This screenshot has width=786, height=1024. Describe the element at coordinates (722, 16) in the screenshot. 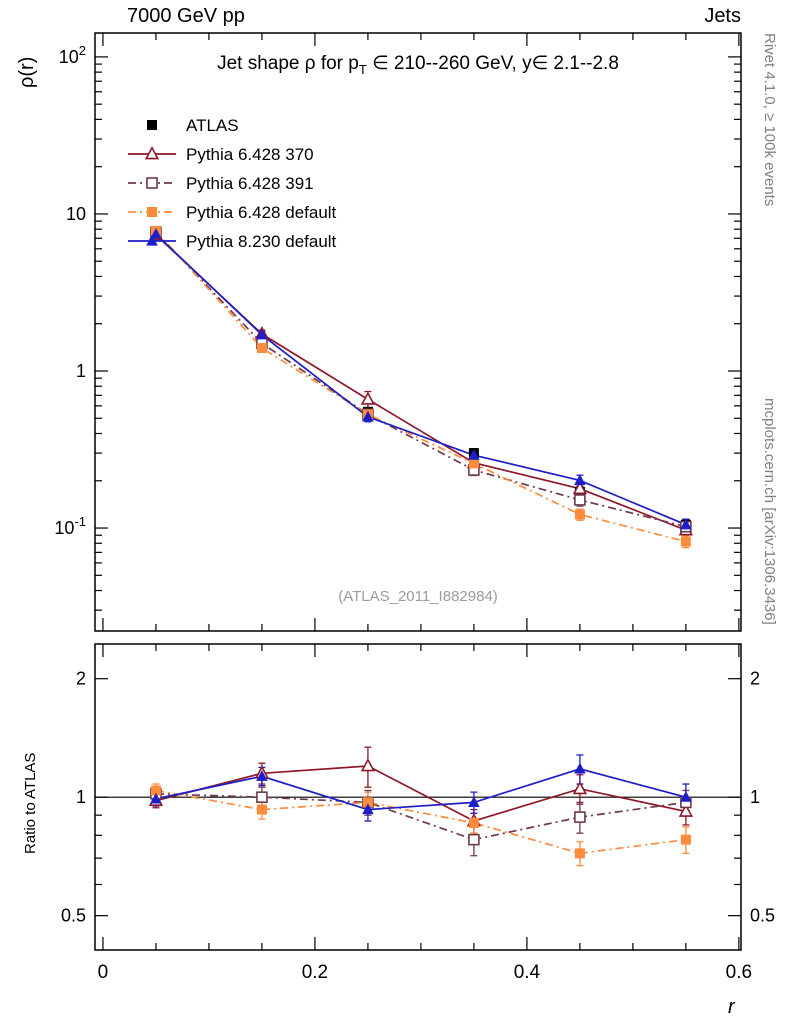

I see `process-label: Jets` at that location.